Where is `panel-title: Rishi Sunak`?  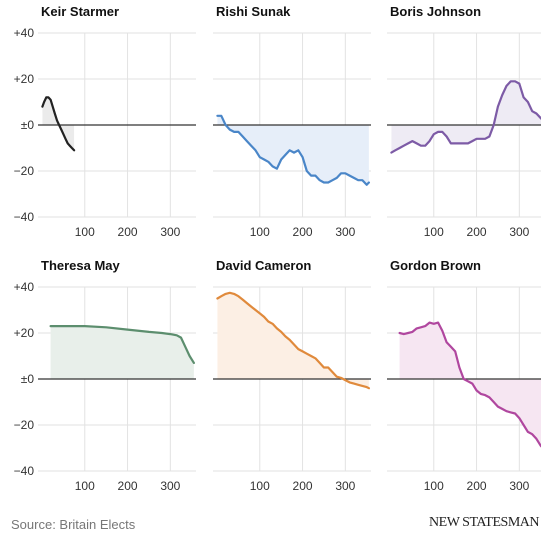
panel-title: Rishi Sunak is located at coordinates (253, 11).